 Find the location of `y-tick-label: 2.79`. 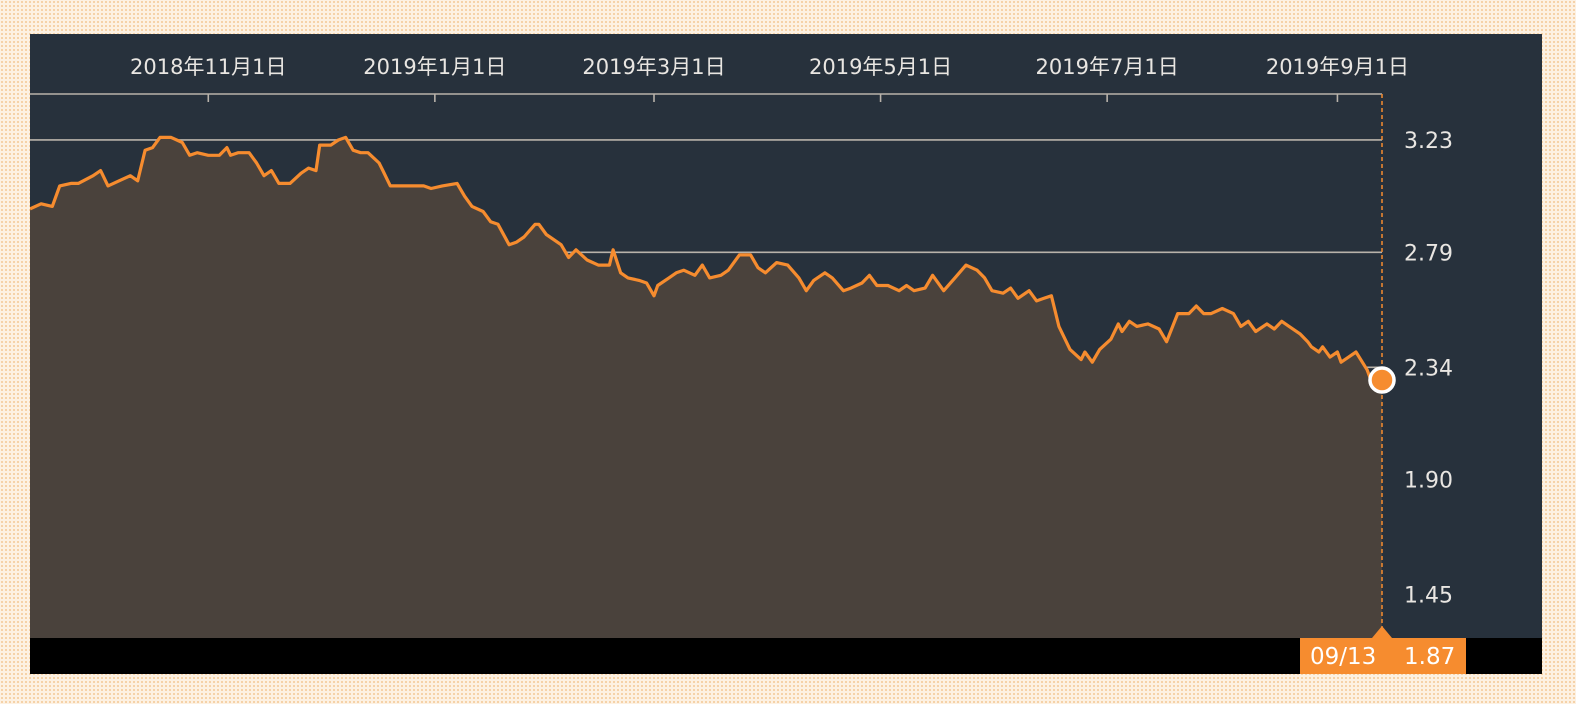

y-tick-label: 2.79 is located at coordinates (1428, 253).